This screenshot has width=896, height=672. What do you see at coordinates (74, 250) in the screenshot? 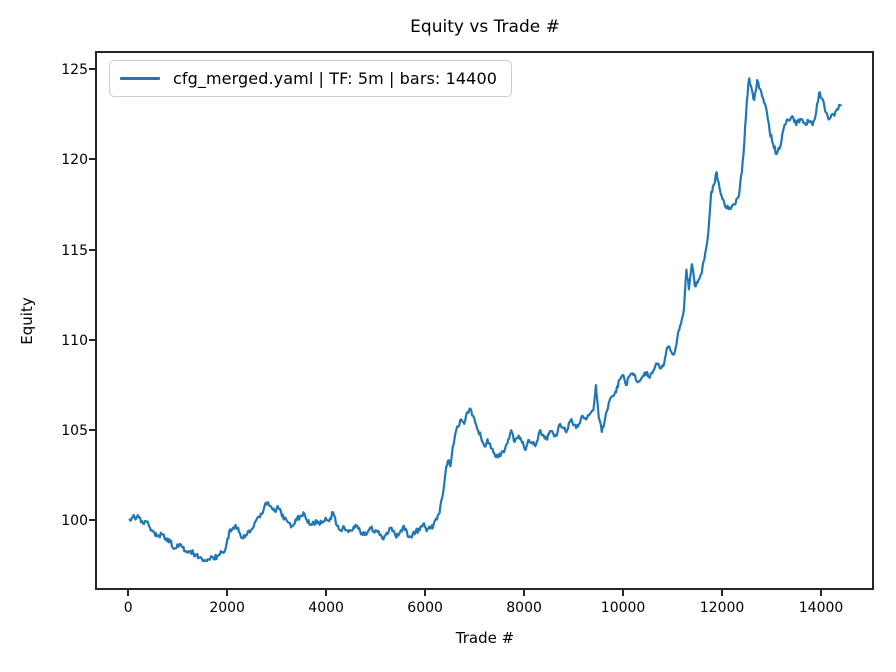
I see `y-tick-label: 115` at bounding box center [74, 250].